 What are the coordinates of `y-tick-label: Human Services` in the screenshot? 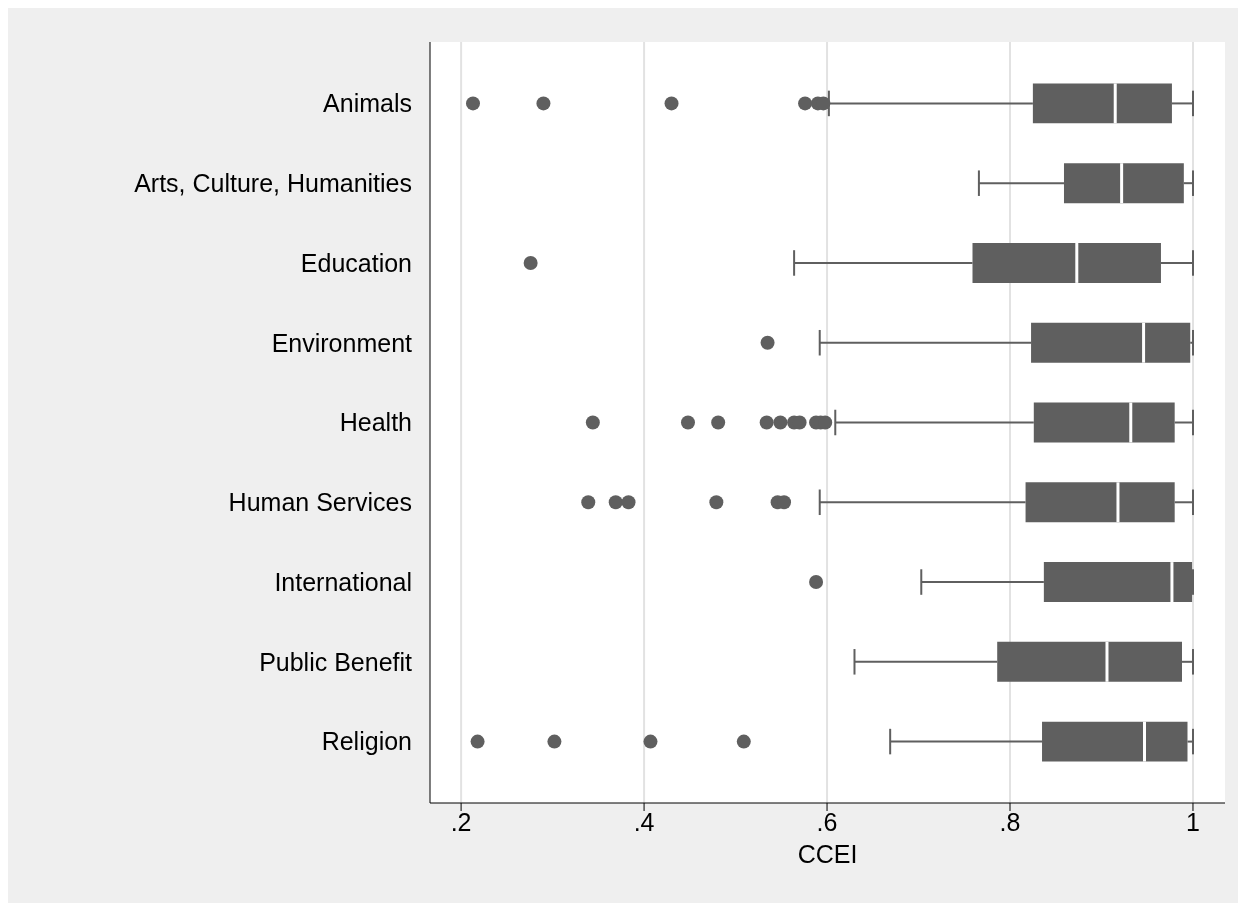 It's located at (320, 502).